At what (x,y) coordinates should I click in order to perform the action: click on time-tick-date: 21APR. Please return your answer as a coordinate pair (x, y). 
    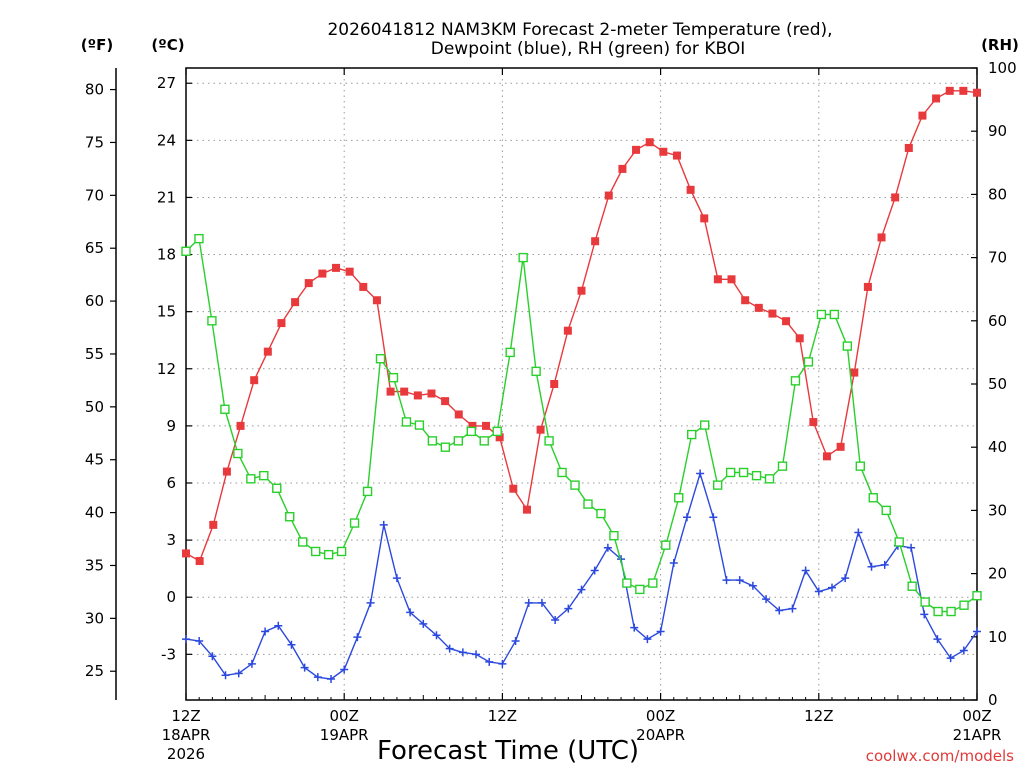
    Looking at the image, I should click on (977, 735).